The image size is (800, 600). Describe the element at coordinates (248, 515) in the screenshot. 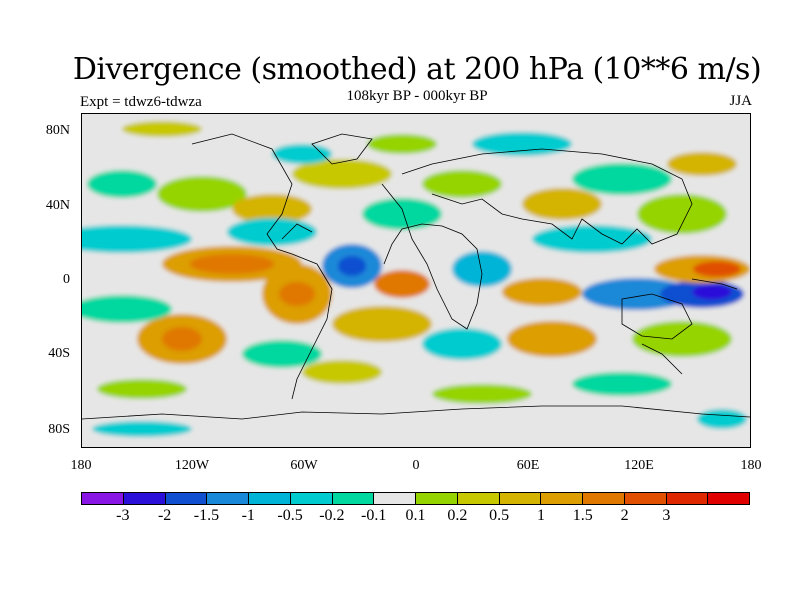

I see `colorbar-label: -1` at that location.